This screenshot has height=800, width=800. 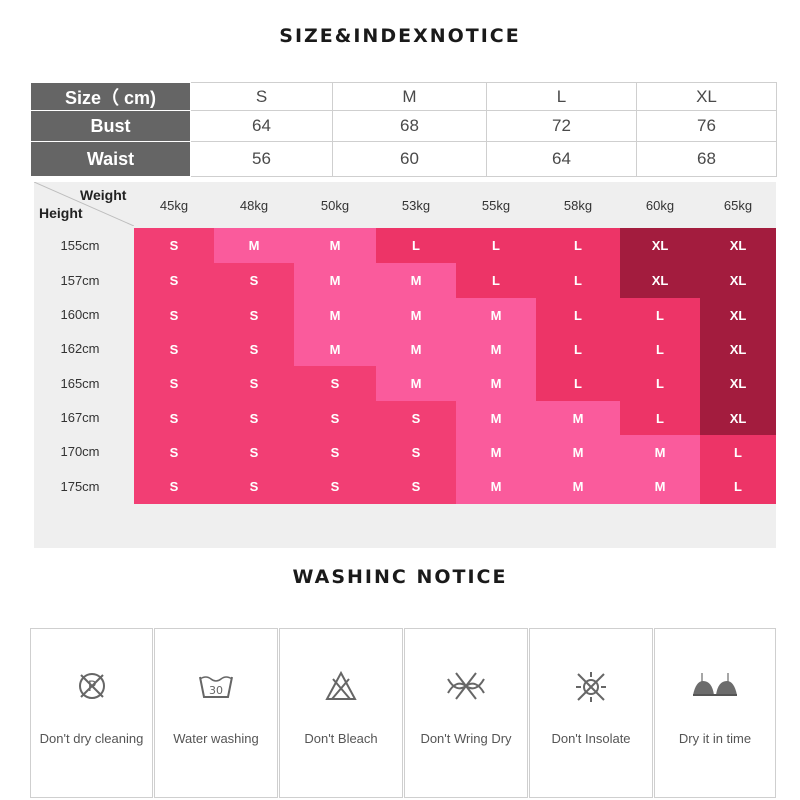 I want to click on height-header: 157cm, so click(x=80, y=280).